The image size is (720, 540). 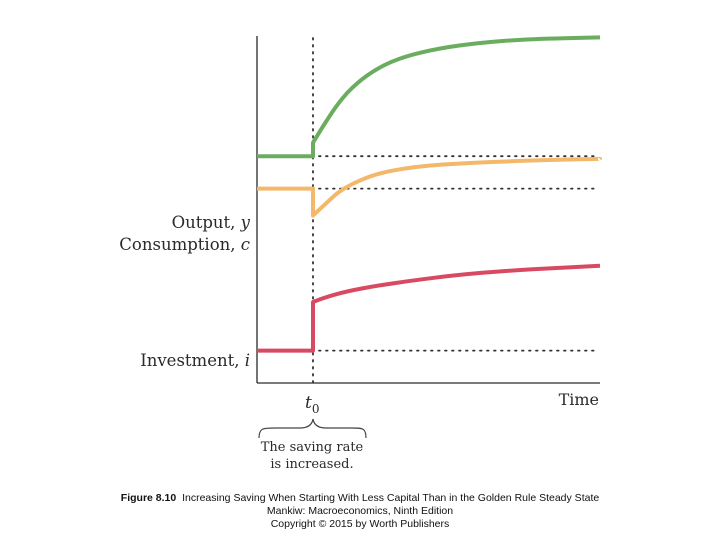 What do you see at coordinates (312, 404) in the screenshot?
I see `t0-label: t0` at bounding box center [312, 404].